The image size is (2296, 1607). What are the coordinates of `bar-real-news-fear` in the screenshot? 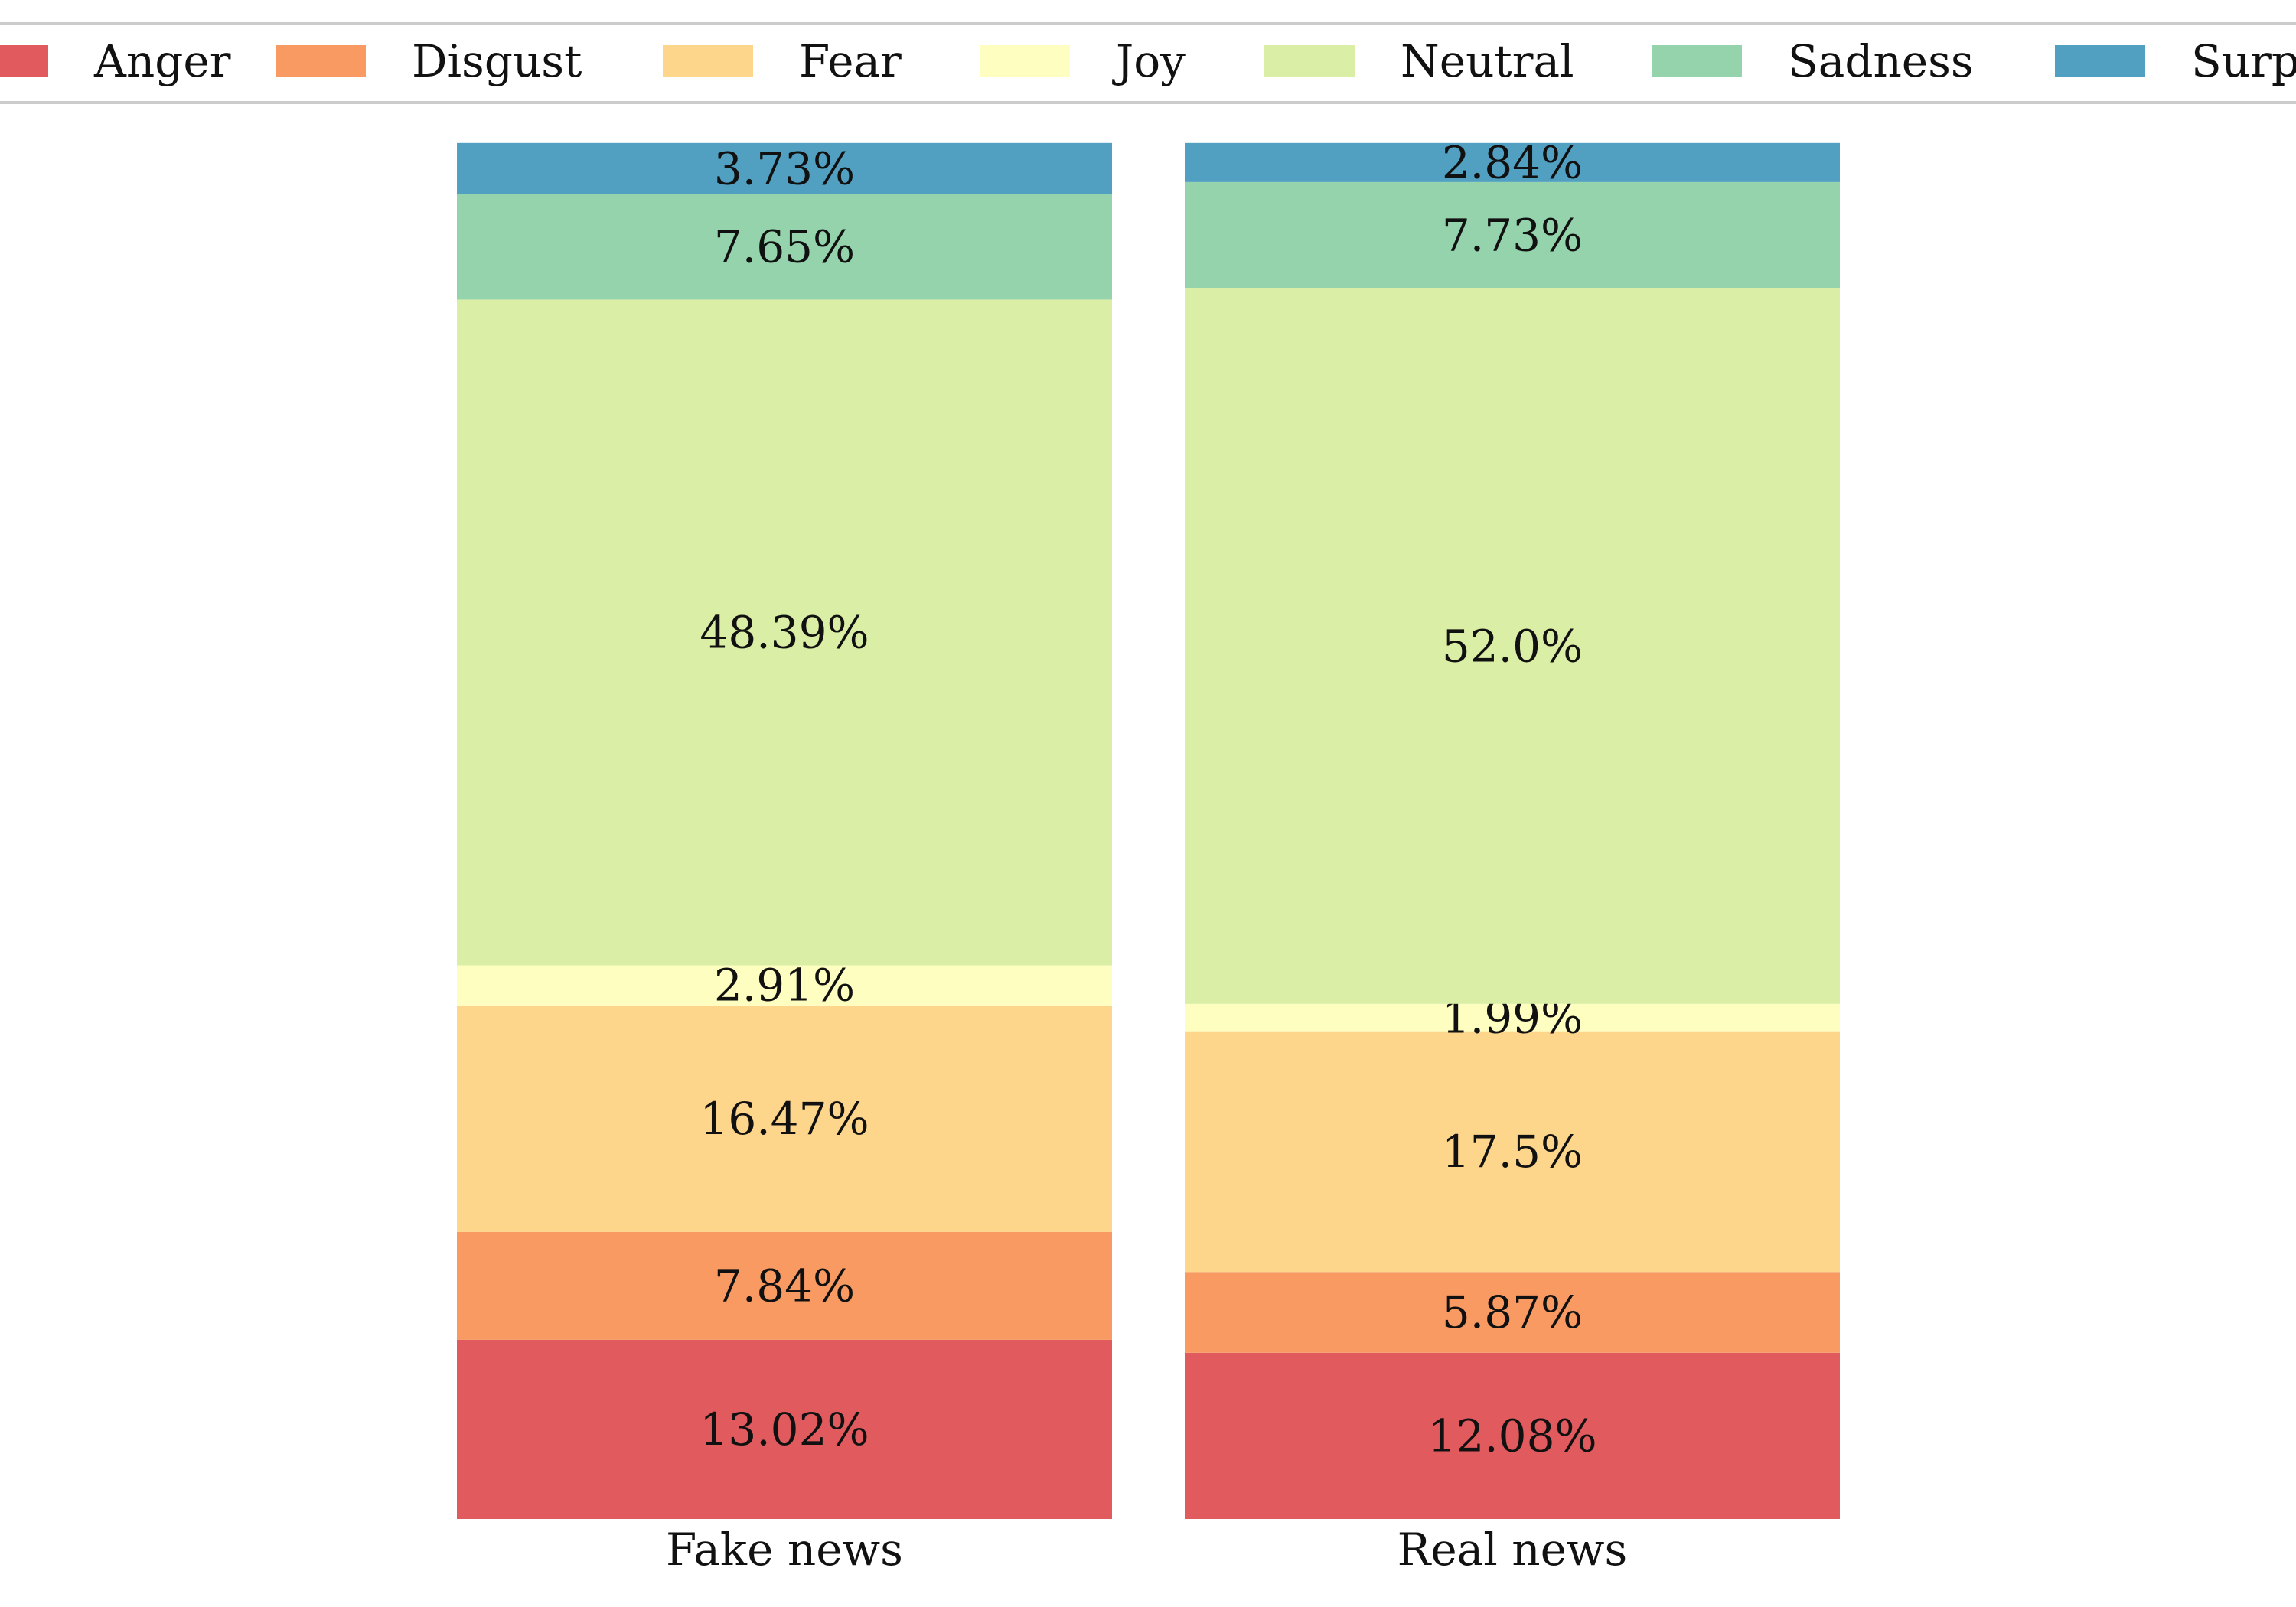 It's located at (1512, 1152).